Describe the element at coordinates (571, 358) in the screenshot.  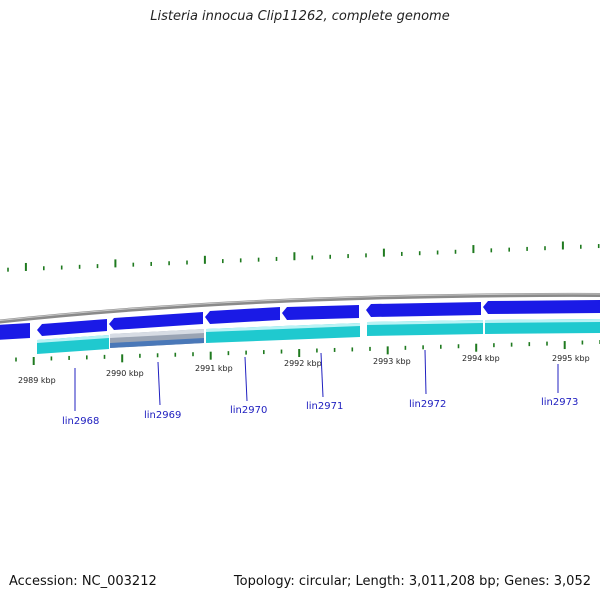
I see `scale-label: 2995 kbp` at that location.